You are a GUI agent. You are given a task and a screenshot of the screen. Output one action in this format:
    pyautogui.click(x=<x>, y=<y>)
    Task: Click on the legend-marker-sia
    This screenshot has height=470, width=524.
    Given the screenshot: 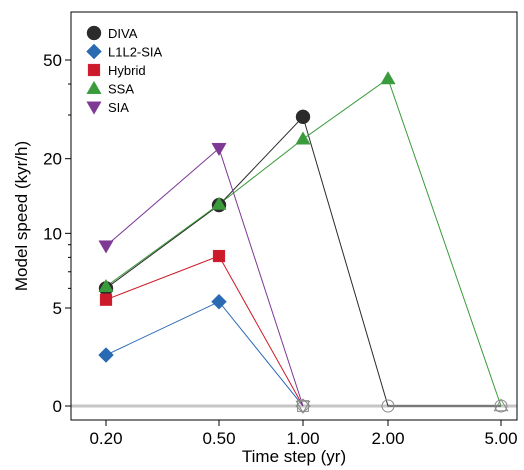 What is the action you would take?
    pyautogui.click(x=94, y=108)
    